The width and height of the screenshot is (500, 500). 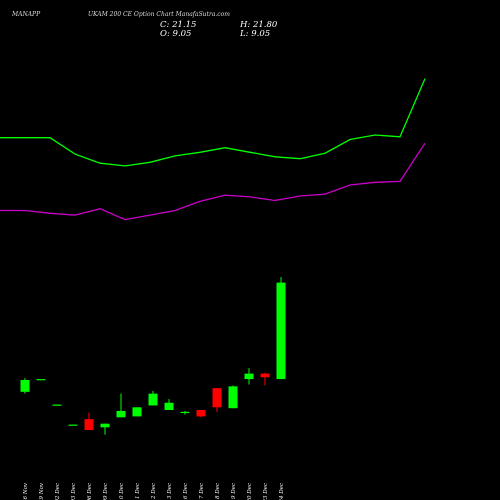 What do you see at coordinates (259, 25) in the screenshot?
I see `high-value: H: 21.80` at bounding box center [259, 25].